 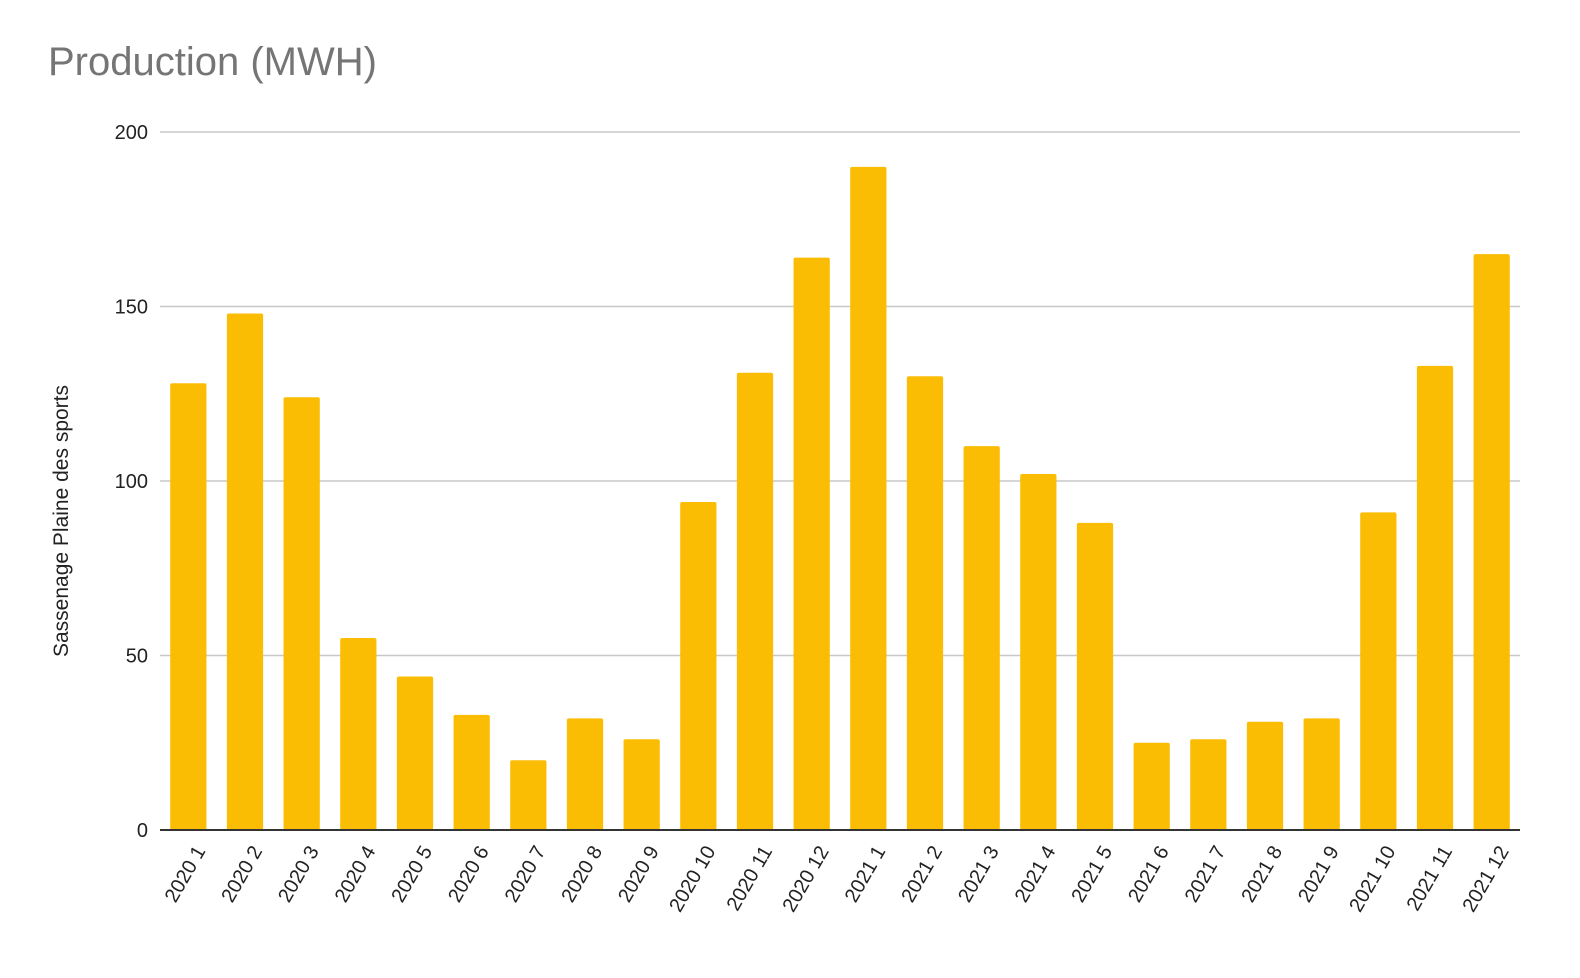 What do you see at coordinates (1262, 874) in the screenshot?
I see `x-tick-label: 2021 8` at bounding box center [1262, 874].